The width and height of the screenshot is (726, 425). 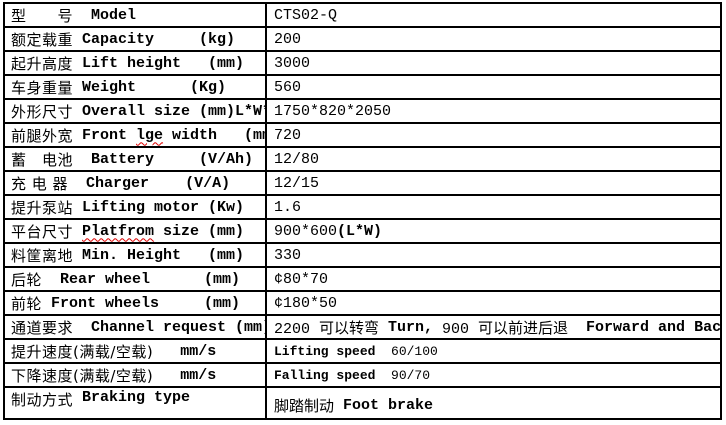 I want to click on spec-label-cell: 制动方式 Braking type, so click(x=136, y=403).